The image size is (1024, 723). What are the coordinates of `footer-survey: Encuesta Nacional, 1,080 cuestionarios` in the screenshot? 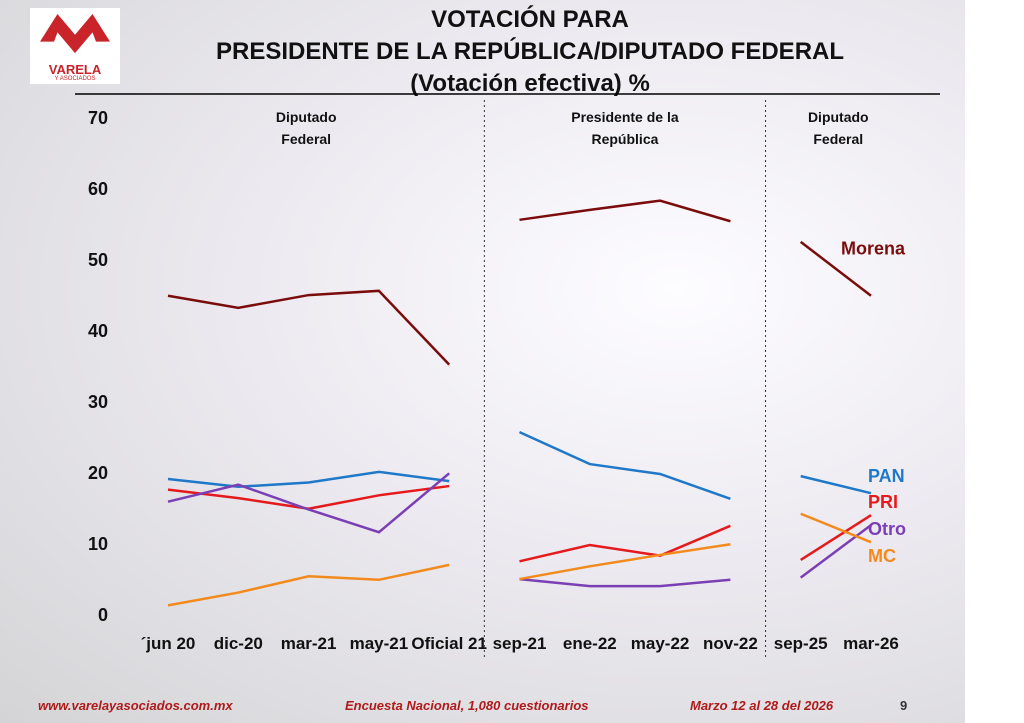 It's located at (467, 705).